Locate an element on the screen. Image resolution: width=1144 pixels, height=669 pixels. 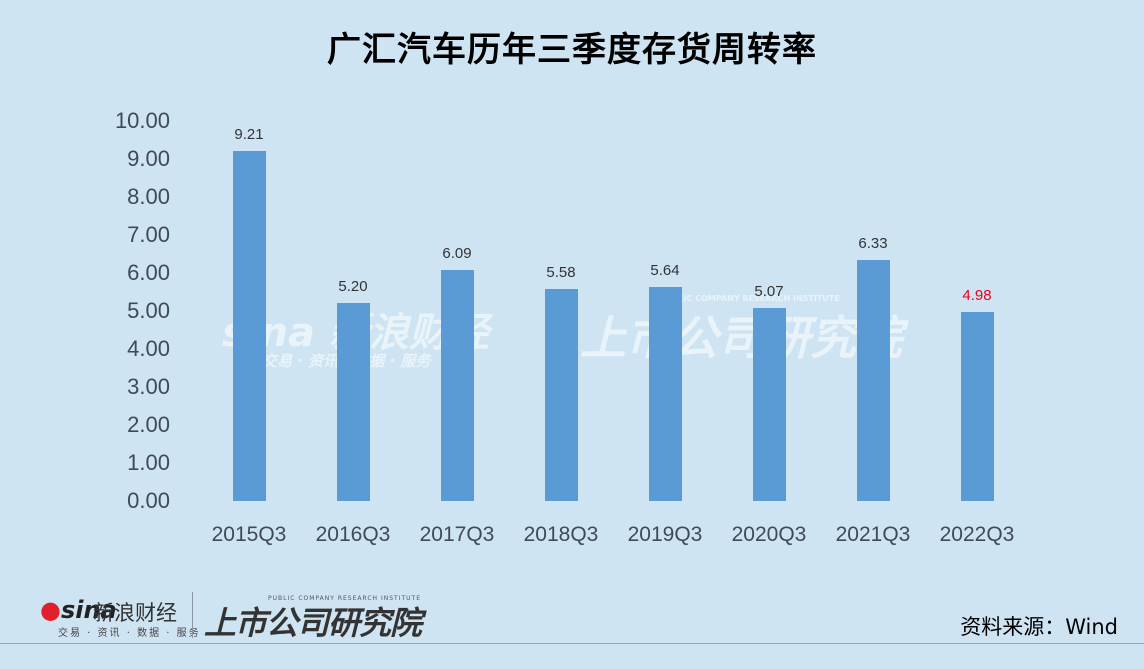
y-tick-label: 10.00 is located at coordinates (142, 120).